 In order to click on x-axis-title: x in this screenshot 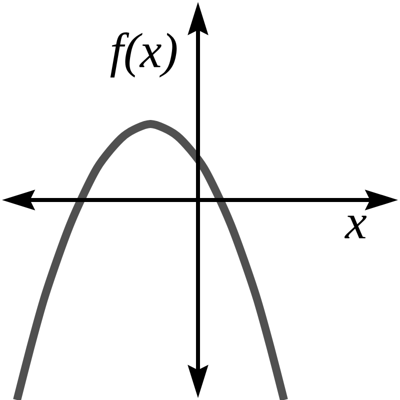, I will do `click(355, 227)`.